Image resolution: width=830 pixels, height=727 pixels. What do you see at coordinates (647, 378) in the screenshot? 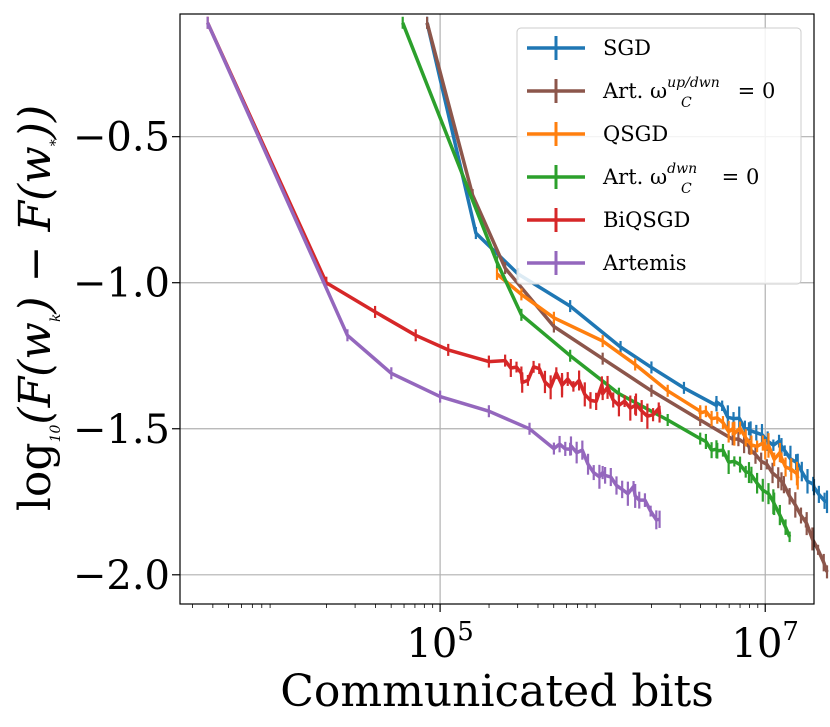
I see `series-qsgd` at bounding box center [647, 378].